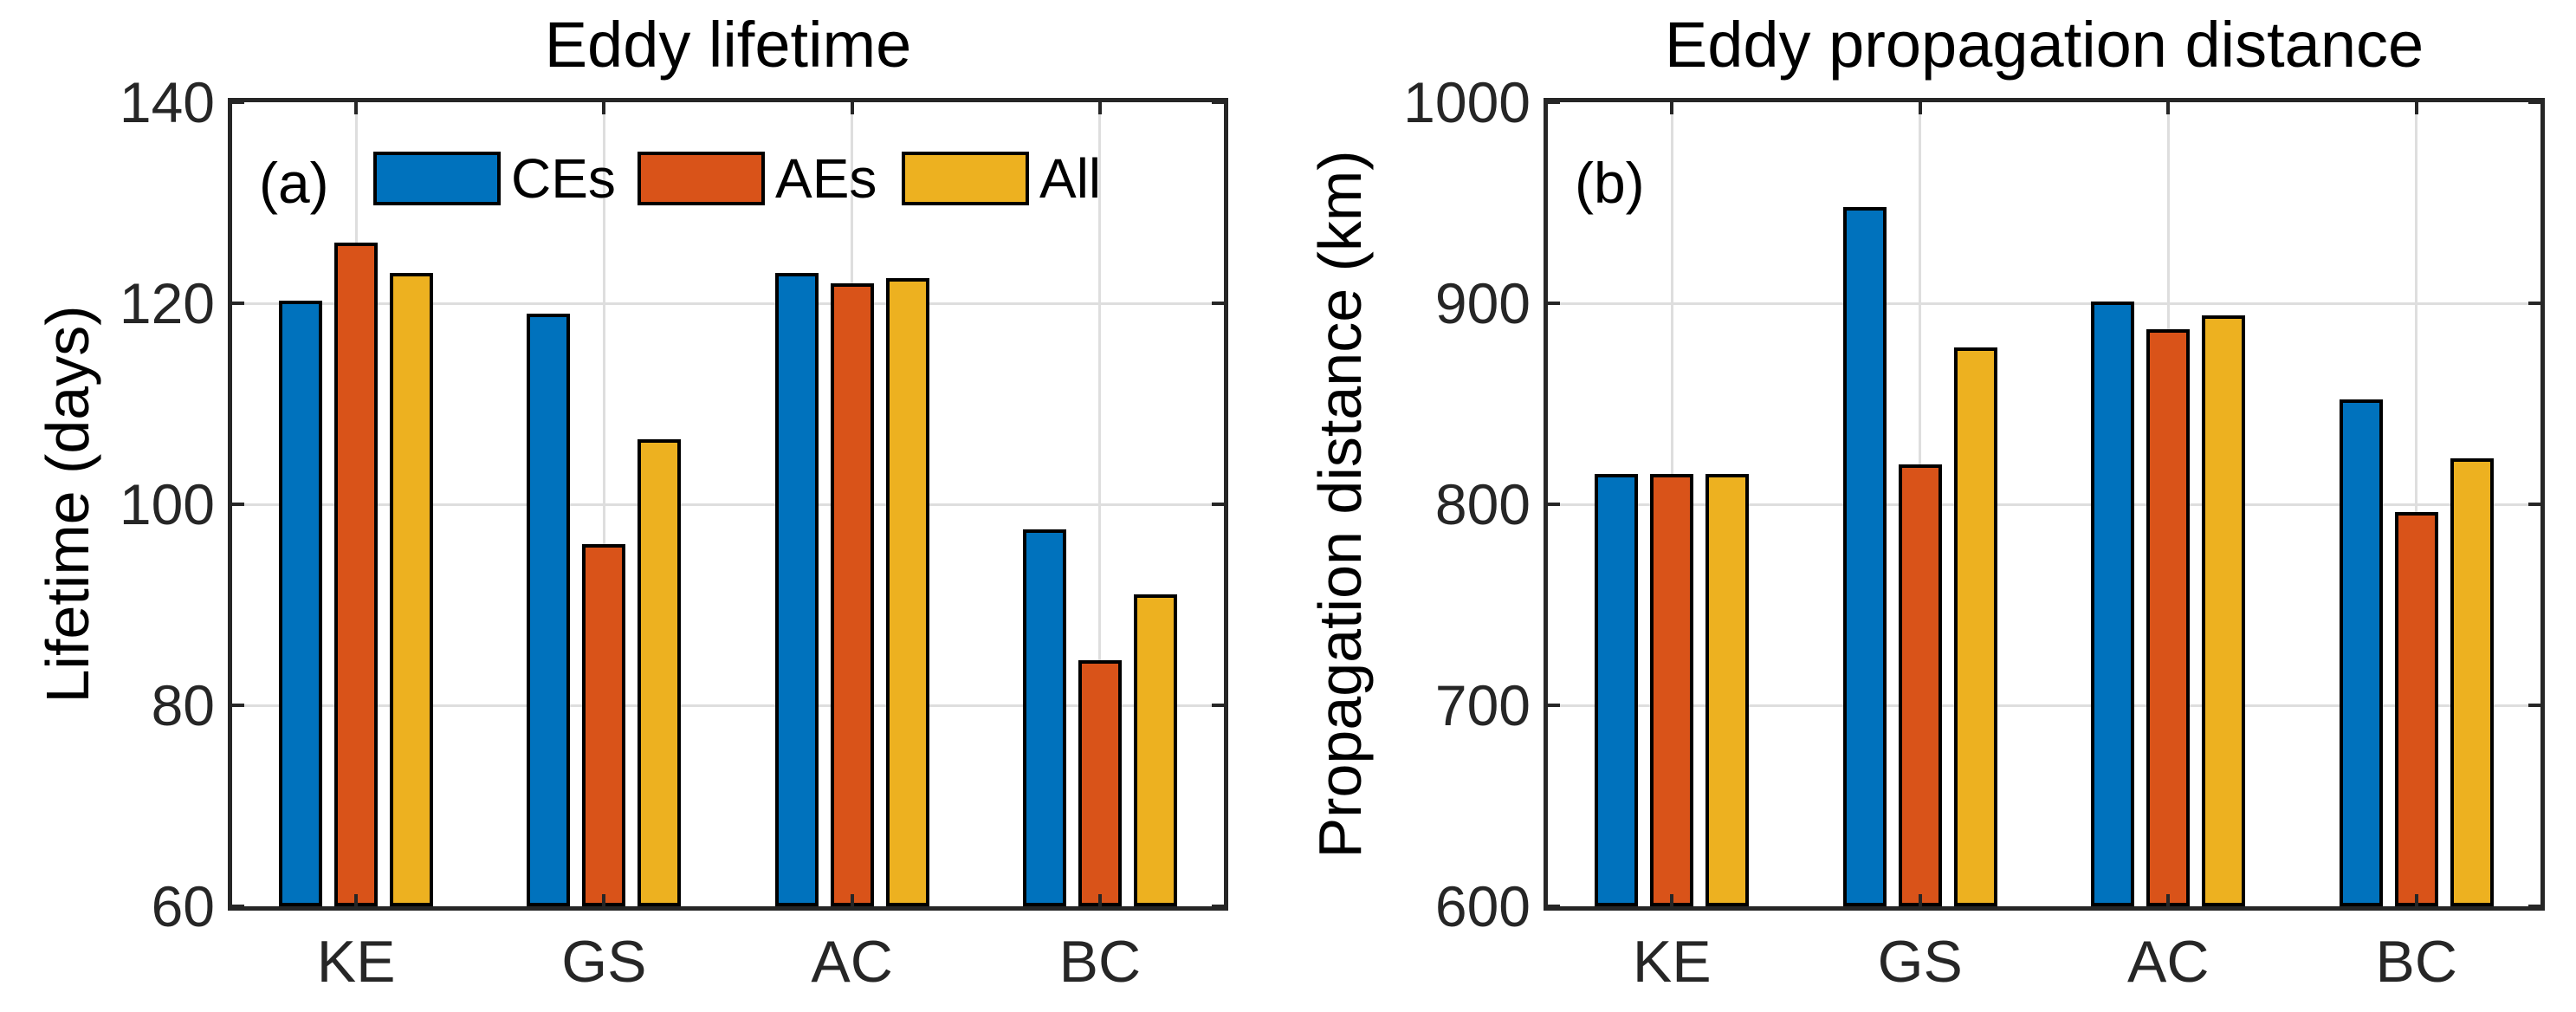 Image resolution: width=2576 pixels, height=1012 pixels. What do you see at coordinates (1467, 102) in the screenshot?
I see `y-tick-label-1000: 1000` at bounding box center [1467, 102].